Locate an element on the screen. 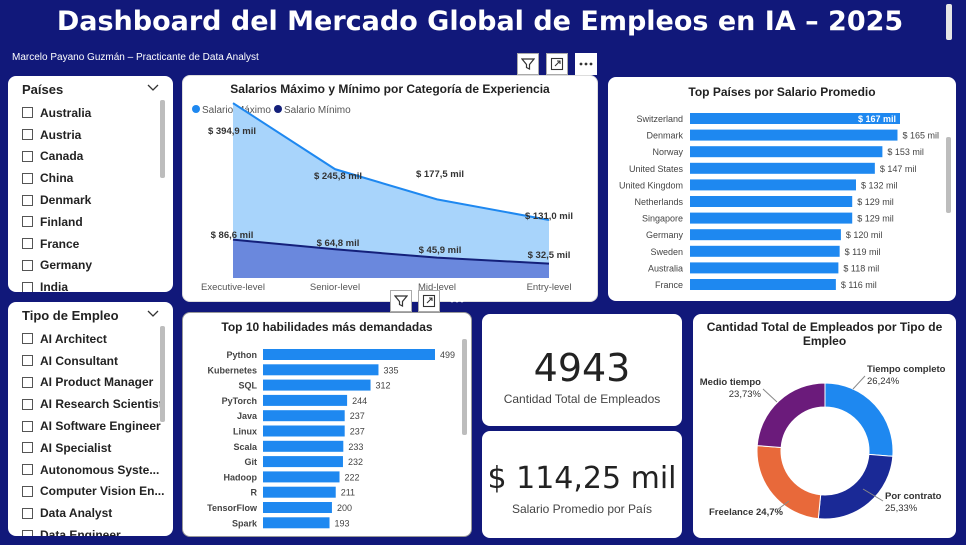 The height and width of the screenshot is (545, 966). slicer-item: AI Research Scientist is located at coordinates (93, 404).